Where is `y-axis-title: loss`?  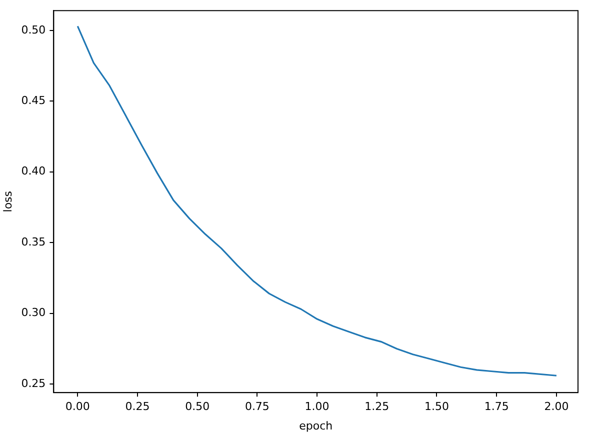 y-axis-title: loss is located at coordinates (7, 201).